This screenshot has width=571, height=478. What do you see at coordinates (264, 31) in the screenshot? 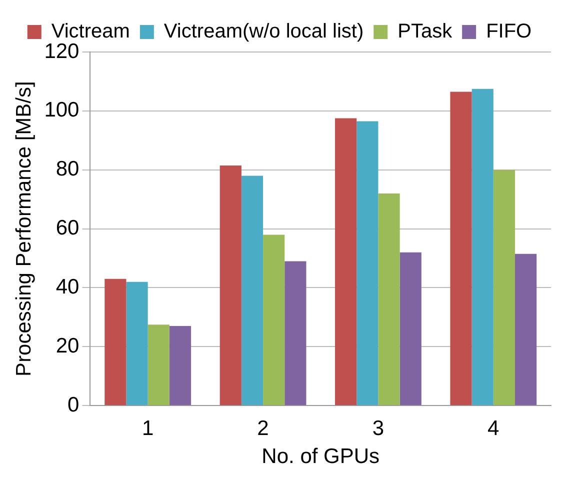
I see `legend-label: Victream(w/o local list)` at bounding box center [264, 31].